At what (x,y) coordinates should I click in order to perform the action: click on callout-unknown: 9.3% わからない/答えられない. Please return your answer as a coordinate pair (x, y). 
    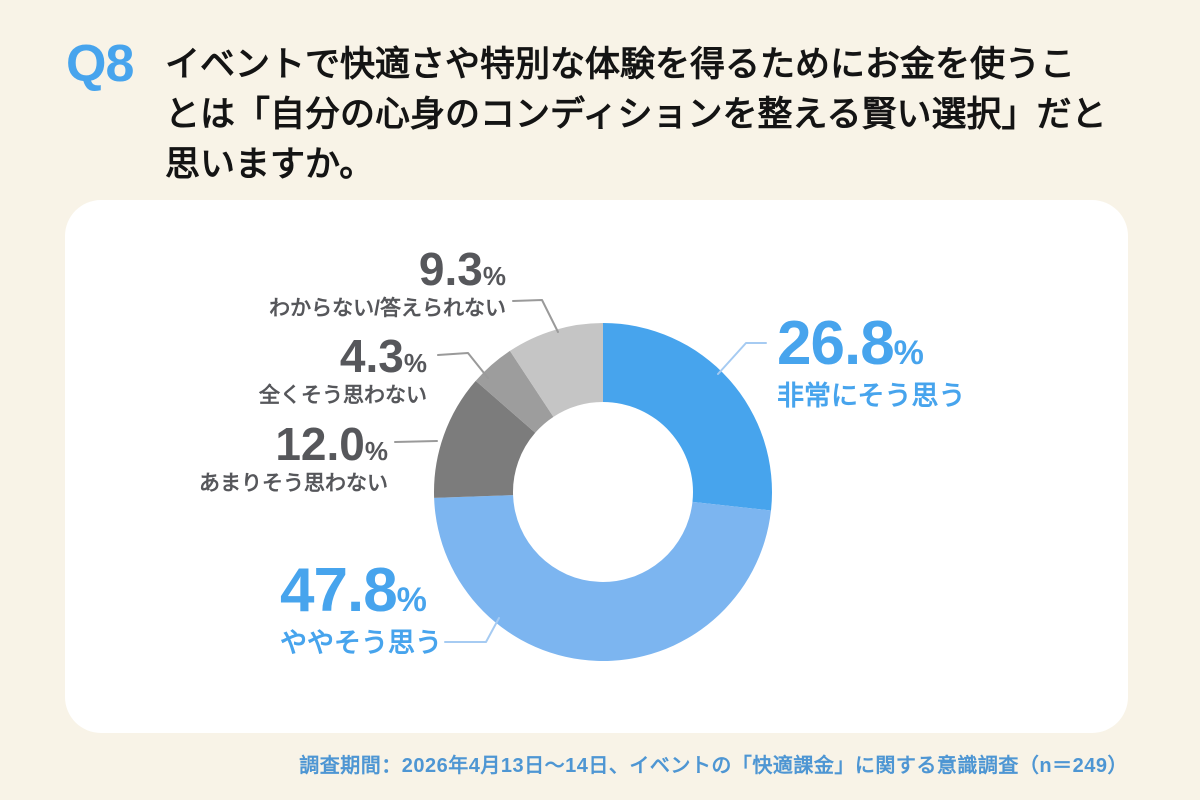
    Looking at the image, I should click on (387, 282).